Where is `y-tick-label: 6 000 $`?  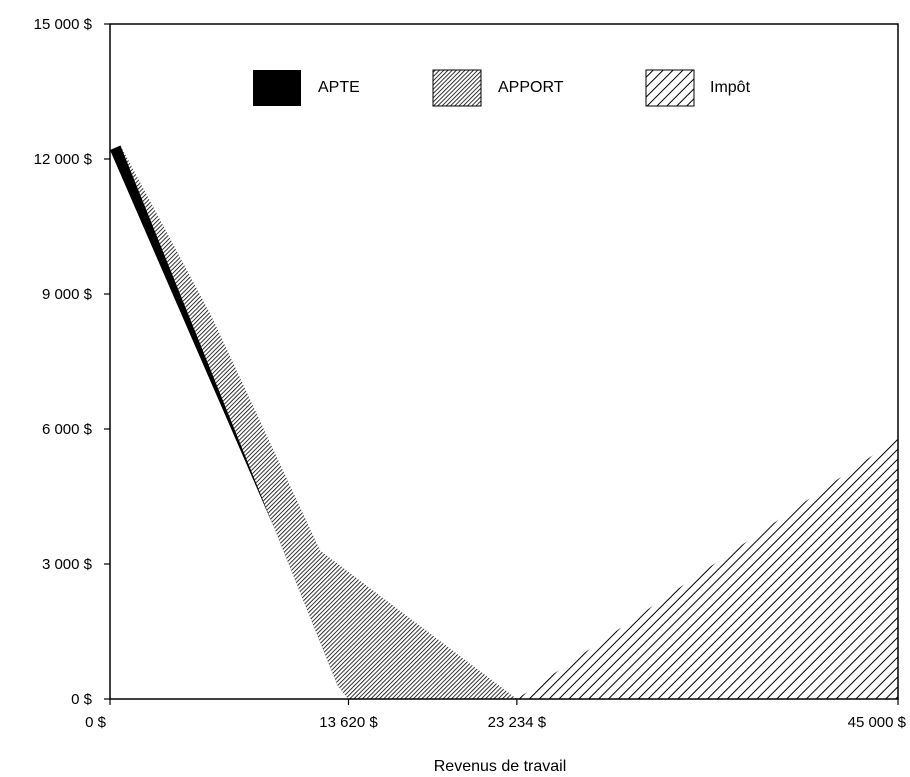
y-tick-label: 6 000 $ is located at coordinates (67, 429).